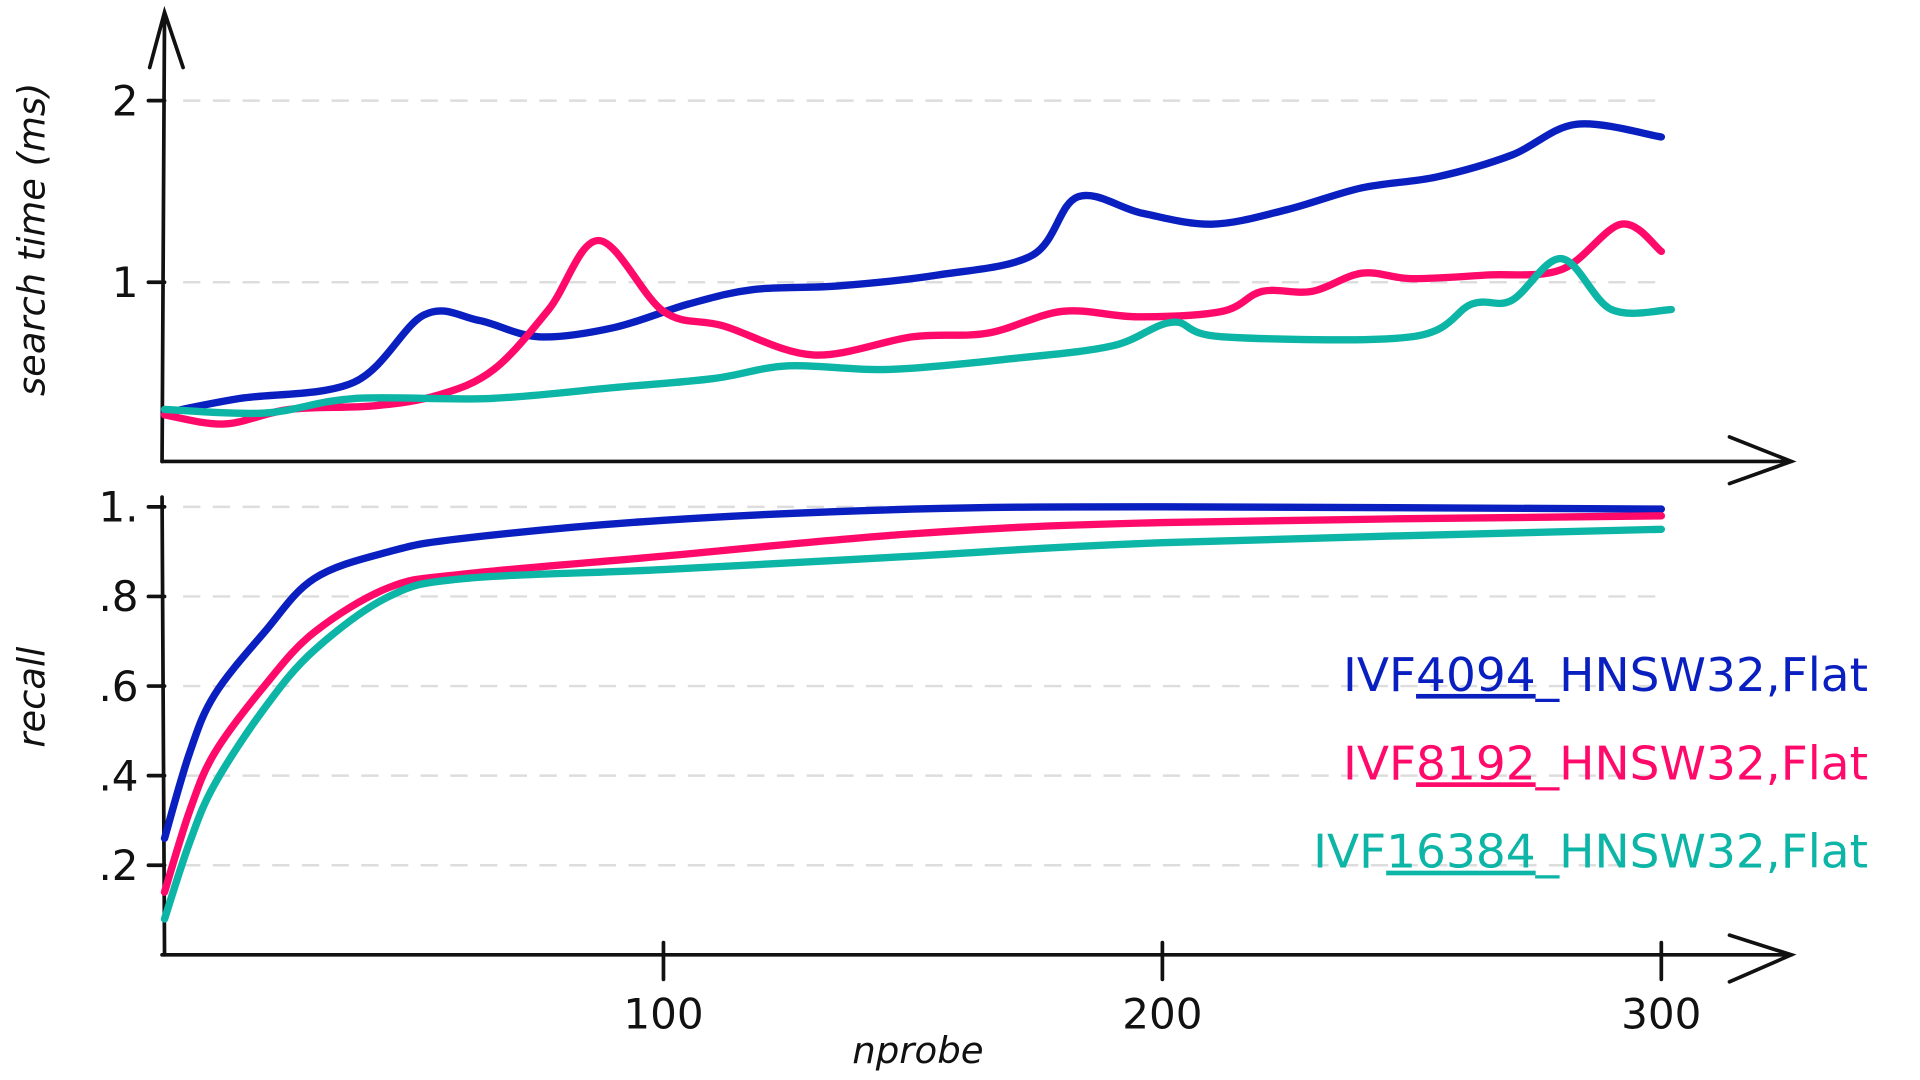 The height and width of the screenshot is (1080, 1920). Describe the element at coordinates (1476, 676) in the screenshot. I see `legend-number: 4094` at that location.